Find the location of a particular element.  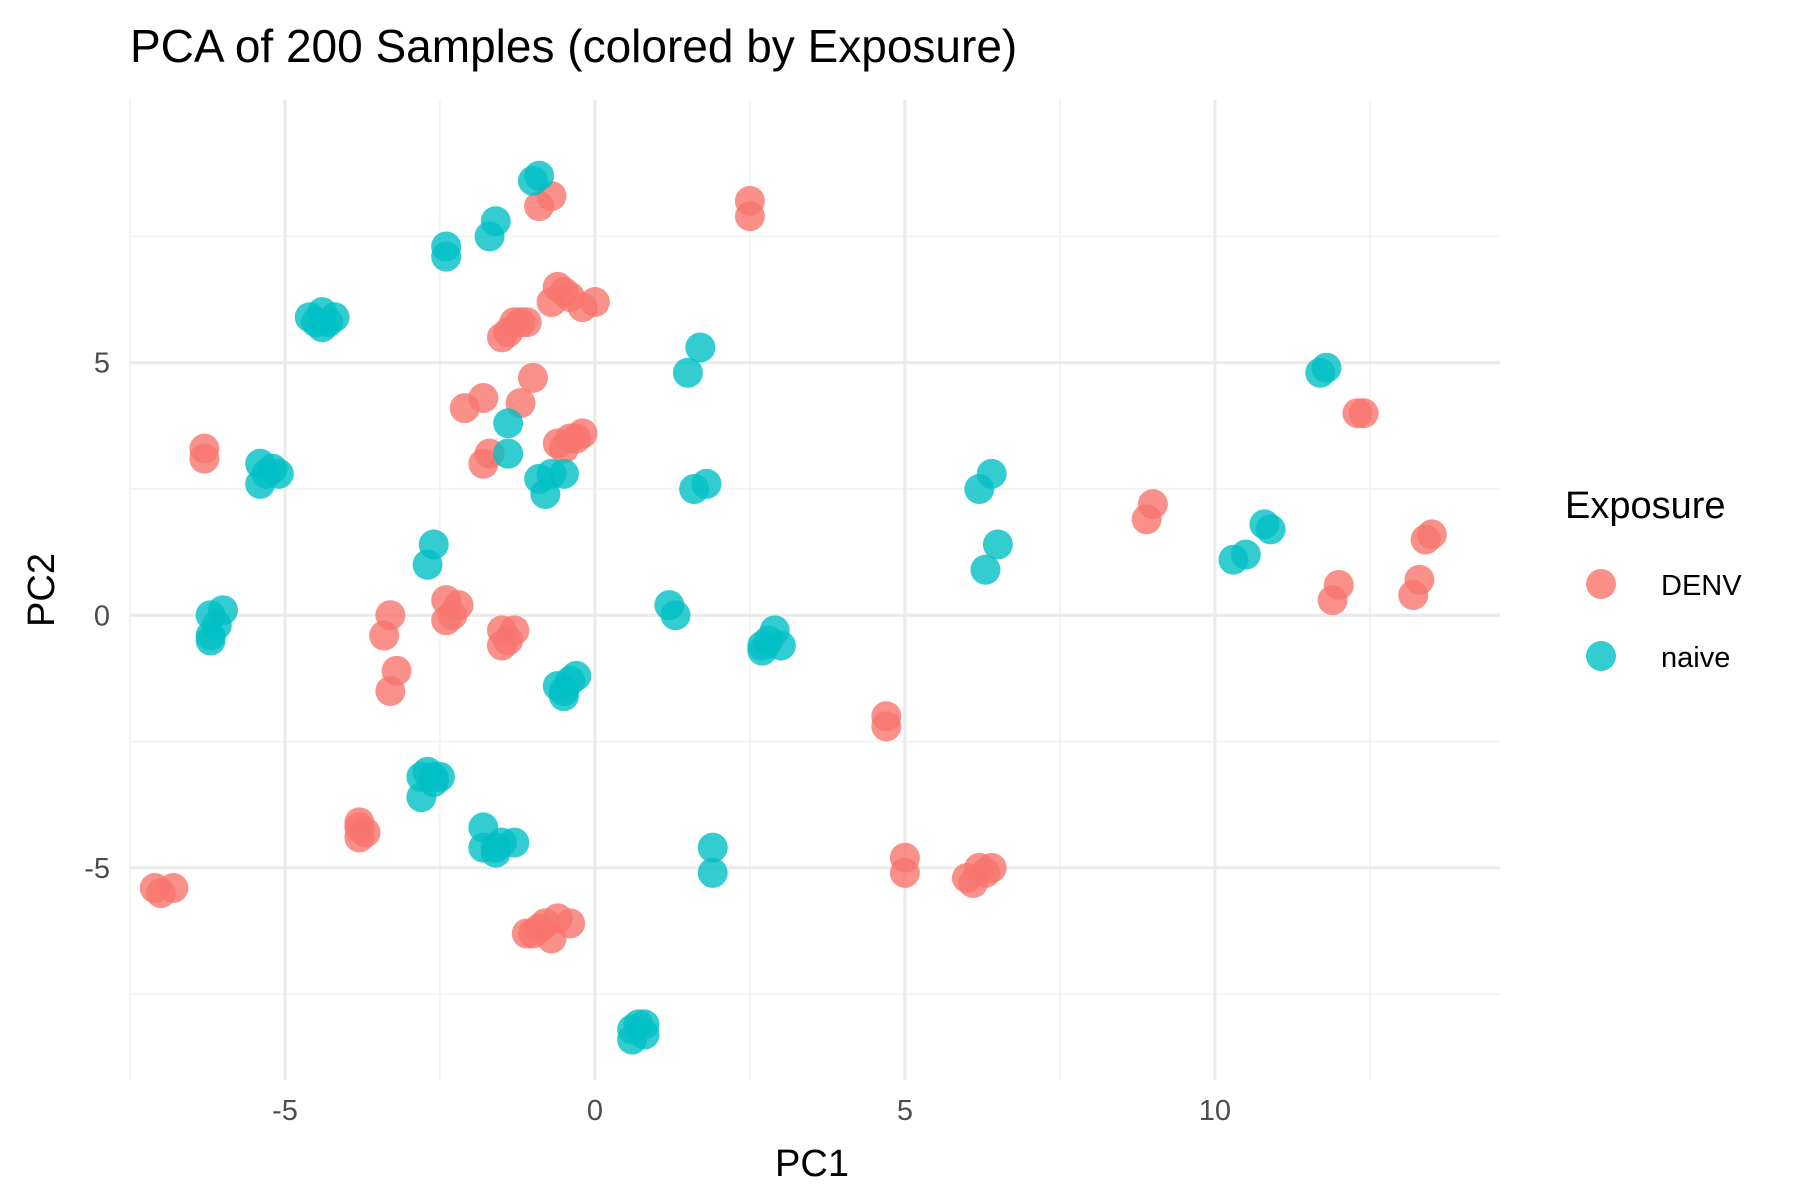

y-axis-ticks: -5 0 5 is located at coordinates (97, 616).